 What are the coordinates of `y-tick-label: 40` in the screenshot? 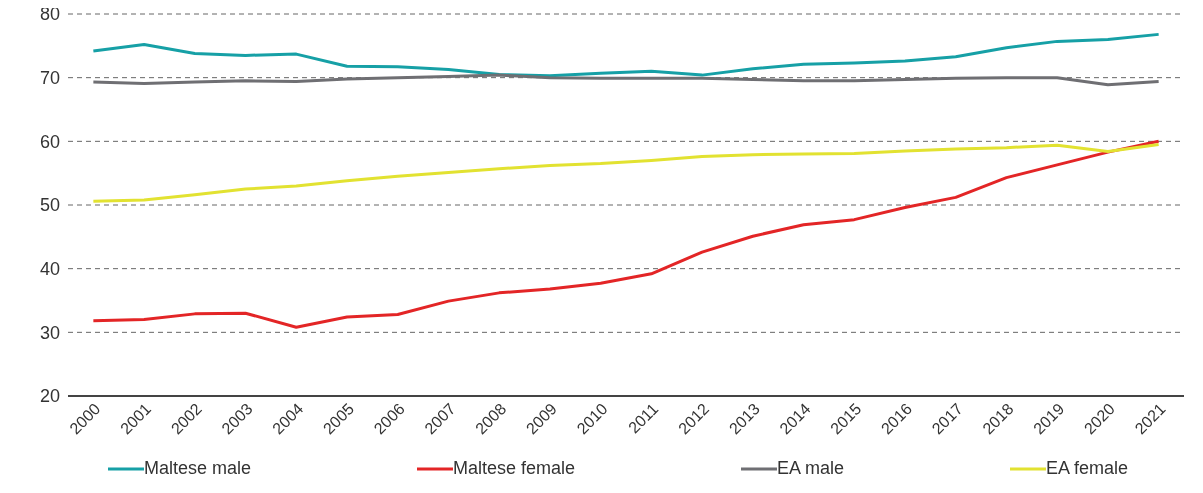 It's located at (49, 269).